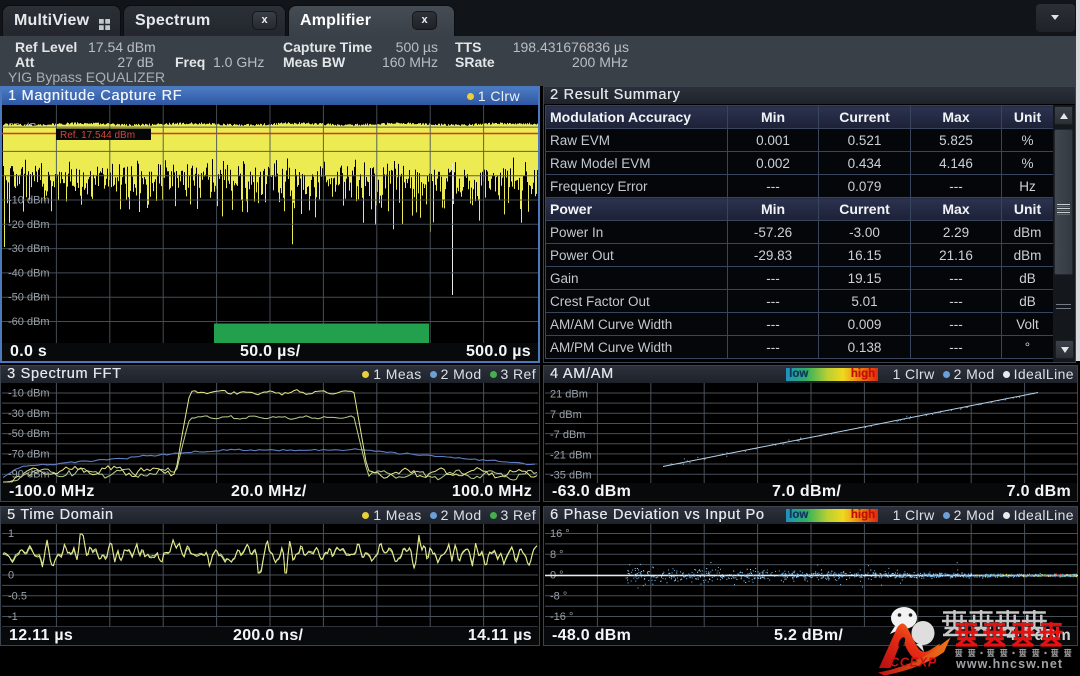  What do you see at coordinates (97, 135) in the screenshot?
I see `svg-text: Ref. 17.544 dBm` at bounding box center [97, 135].